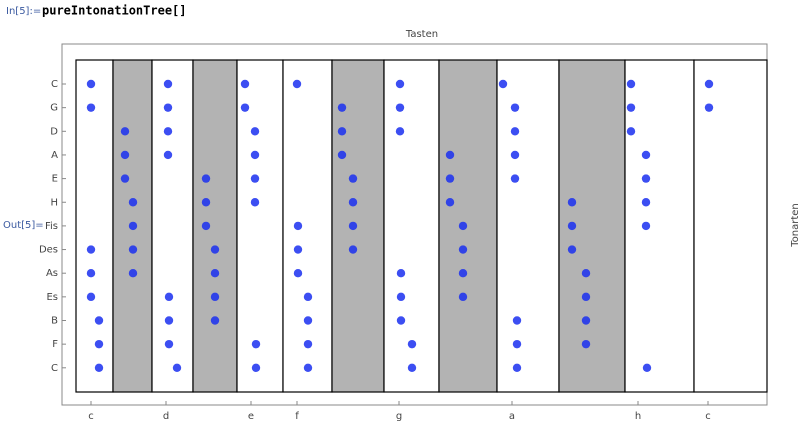 The image size is (811, 432). What do you see at coordinates (114, 11) in the screenshot?
I see `input-code: pureIntonationTree[]` at bounding box center [114, 11].